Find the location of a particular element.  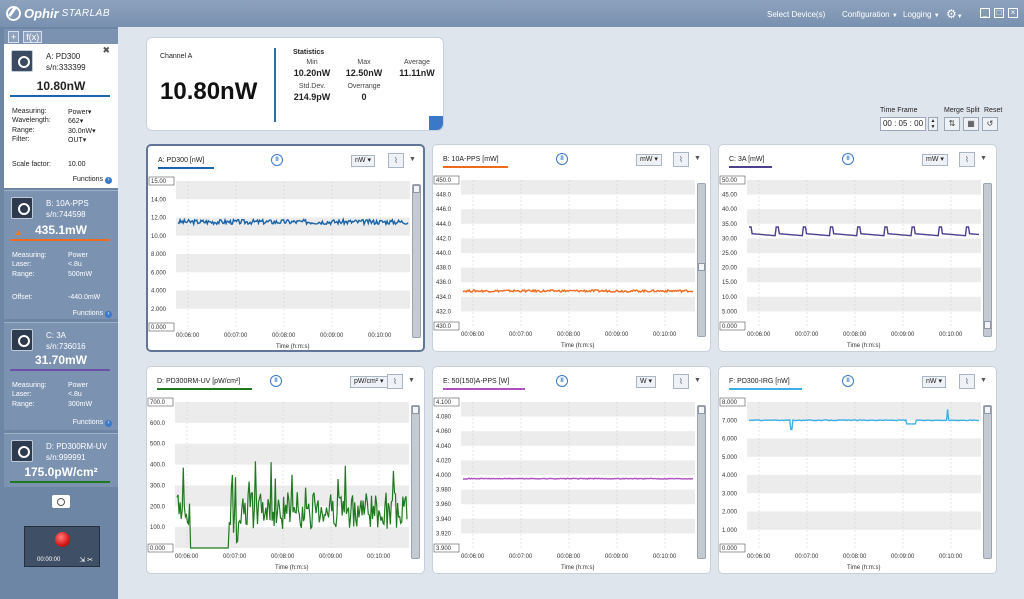

record-options-icon: ⇲ ✂ is located at coordinates (86, 560).